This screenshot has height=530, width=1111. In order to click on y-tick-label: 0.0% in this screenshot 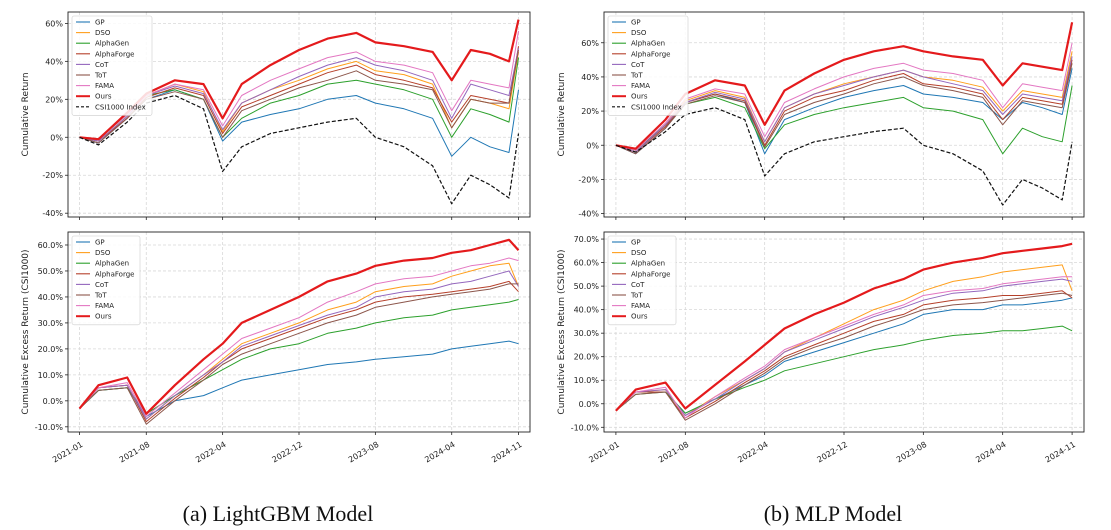, I will do `click(53, 401)`.